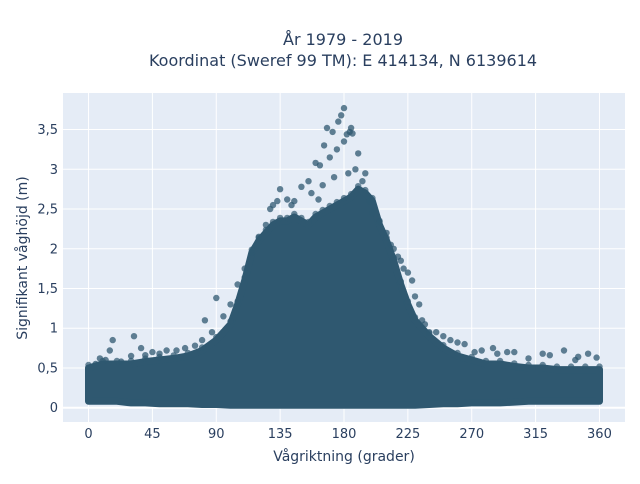 The image size is (640, 484). What do you see at coordinates (54, 170) in the screenshot?
I see `y-tick-label: 3` at bounding box center [54, 170].